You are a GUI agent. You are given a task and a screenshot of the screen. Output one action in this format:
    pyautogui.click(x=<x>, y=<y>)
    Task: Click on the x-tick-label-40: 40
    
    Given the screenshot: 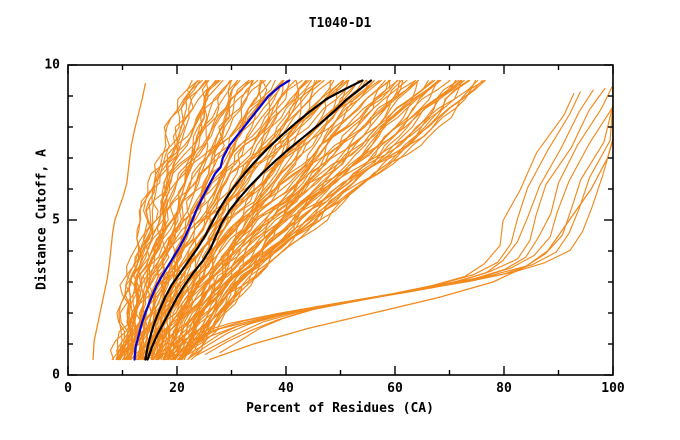 What is the action you would take?
    pyautogui.click(x=286, y=388)
    